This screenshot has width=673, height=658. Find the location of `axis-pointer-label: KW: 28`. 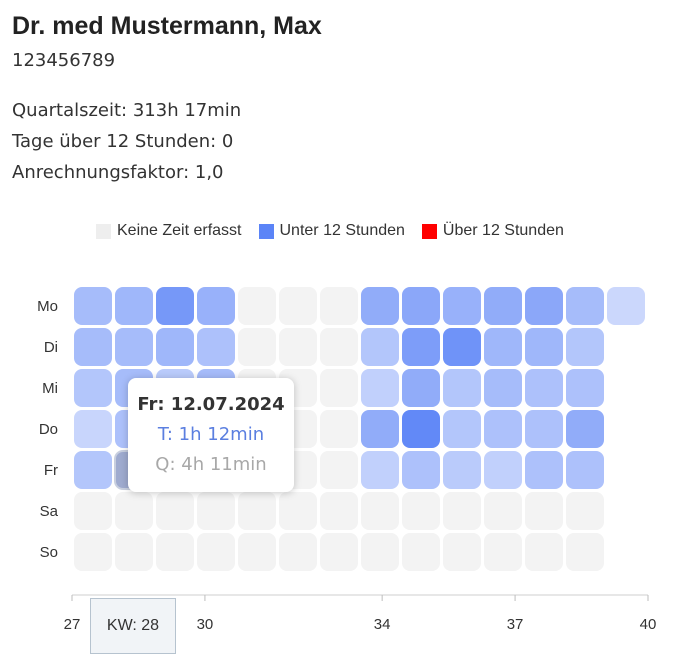

axis-pointer-label: KW: 28 is located at coordinates (133, 626).